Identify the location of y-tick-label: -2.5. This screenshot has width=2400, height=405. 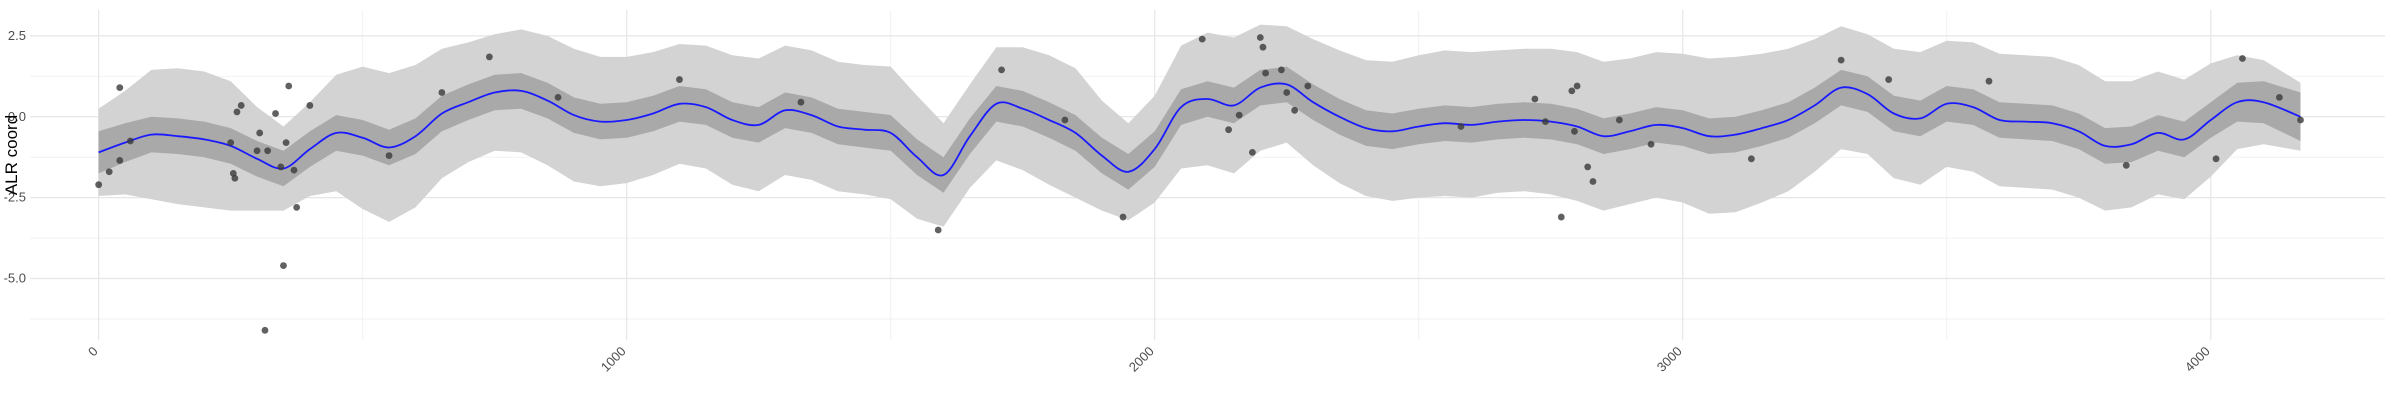
(15, 197).